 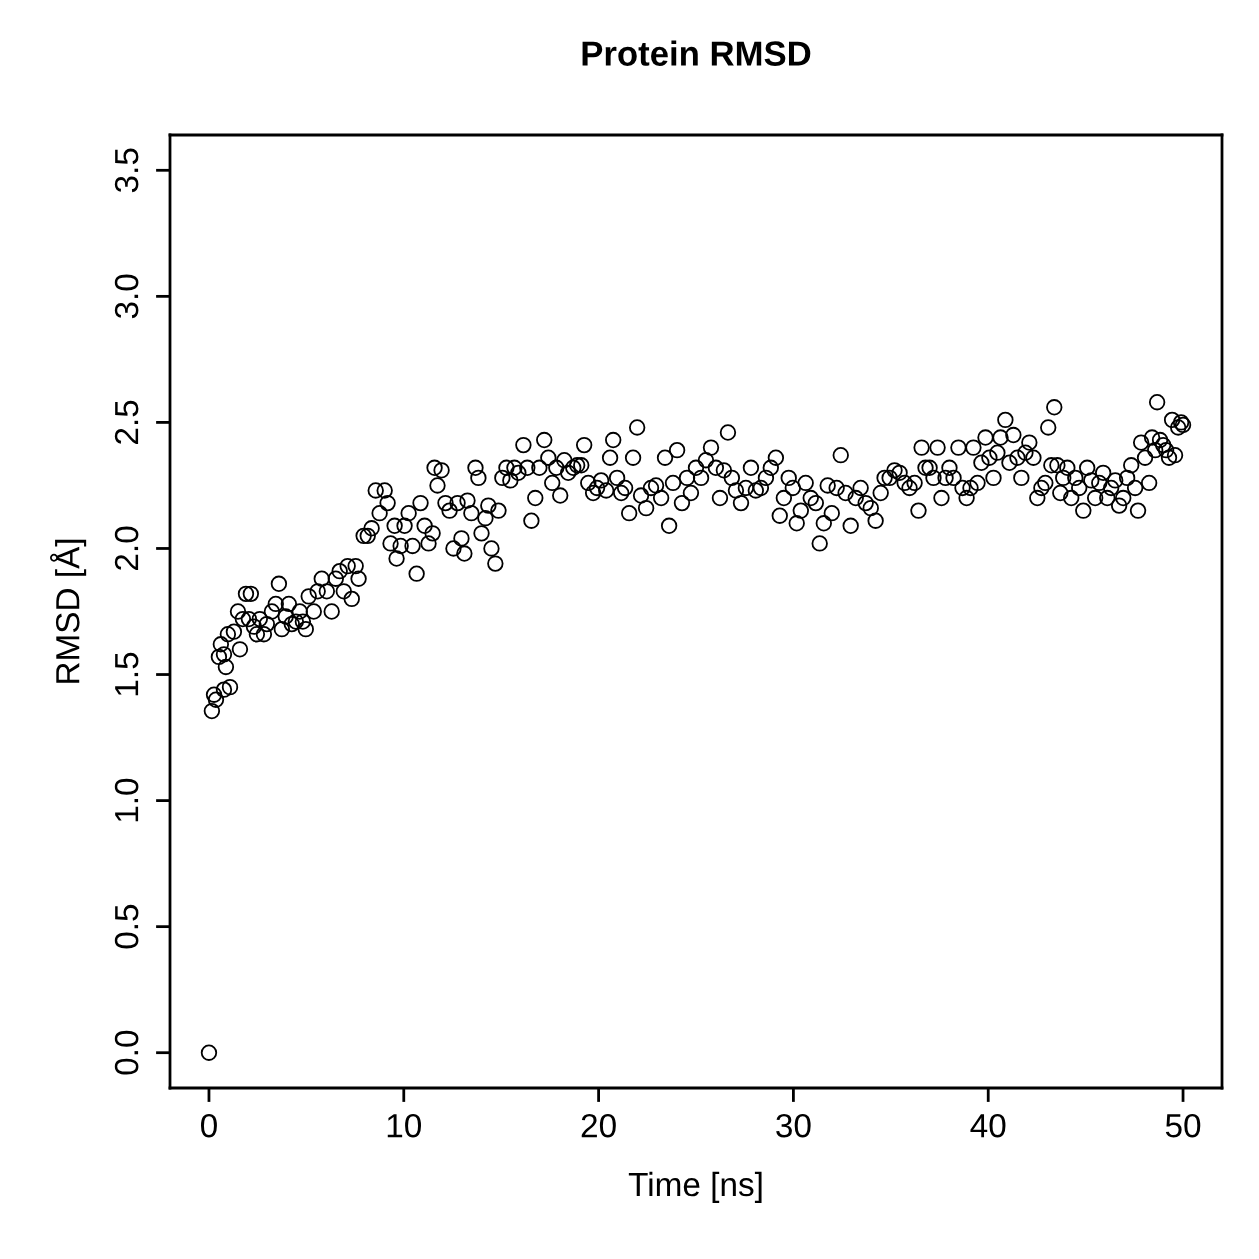 I want to click on y-tick-label: 0.5, so click(x=126, y=926).